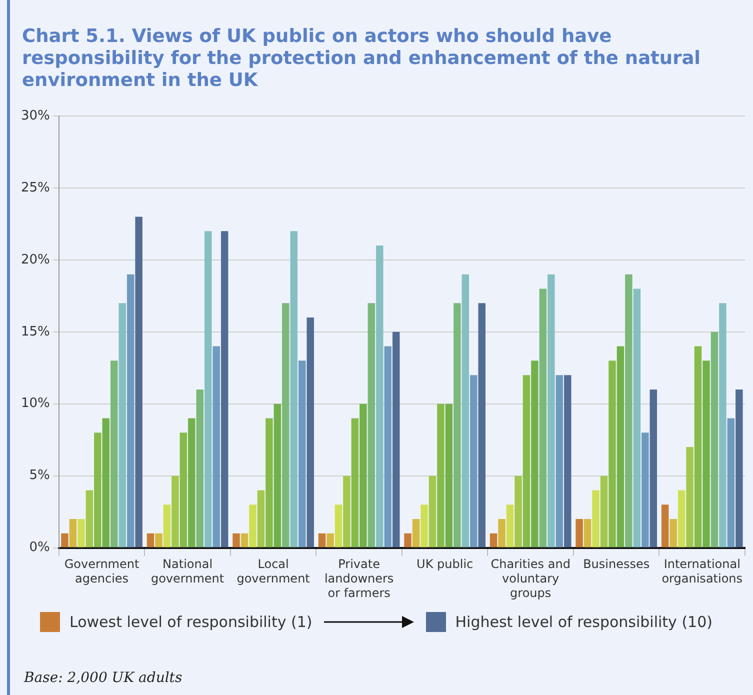 The image size is (753, 695). Describe the element at coordinates (103, 678) in the screenshot. I see `text: Base: 2,000 UK adults` at that location.